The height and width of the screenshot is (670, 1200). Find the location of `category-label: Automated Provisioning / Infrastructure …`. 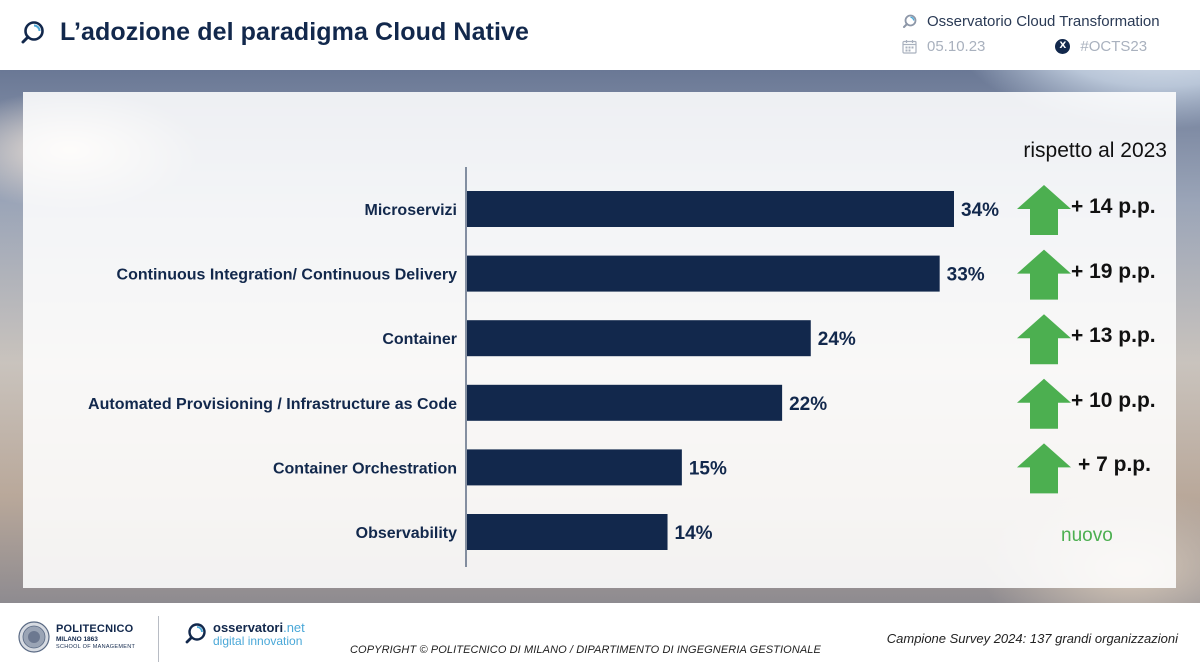

category-label: Automated Provisioning / Infrastructure … is located at coordinates (272, 404).